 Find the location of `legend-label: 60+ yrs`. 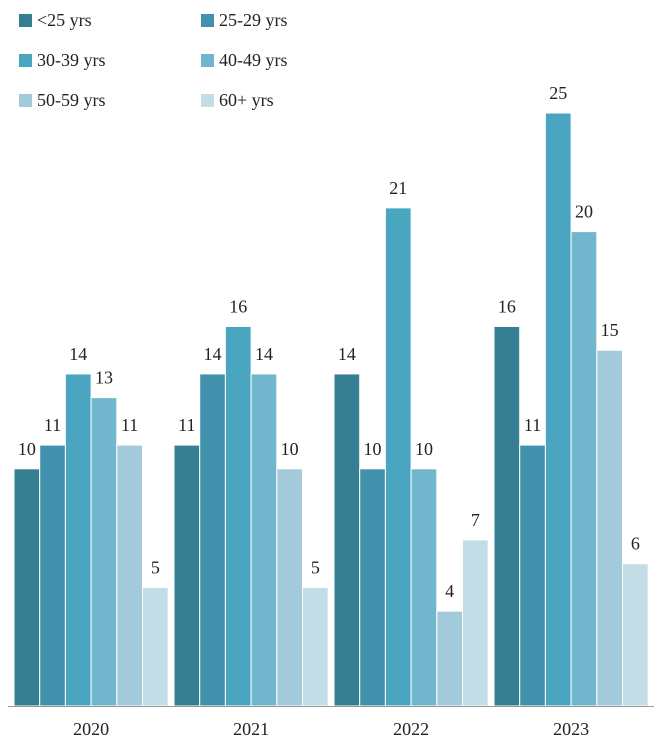

legend-label: 60+ yrs is located at coordinates (246, 100).